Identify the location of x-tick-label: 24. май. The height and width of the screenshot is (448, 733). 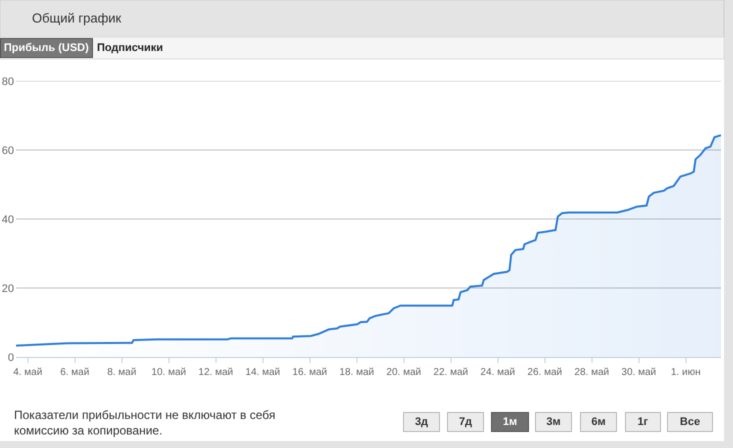
(498, 372).